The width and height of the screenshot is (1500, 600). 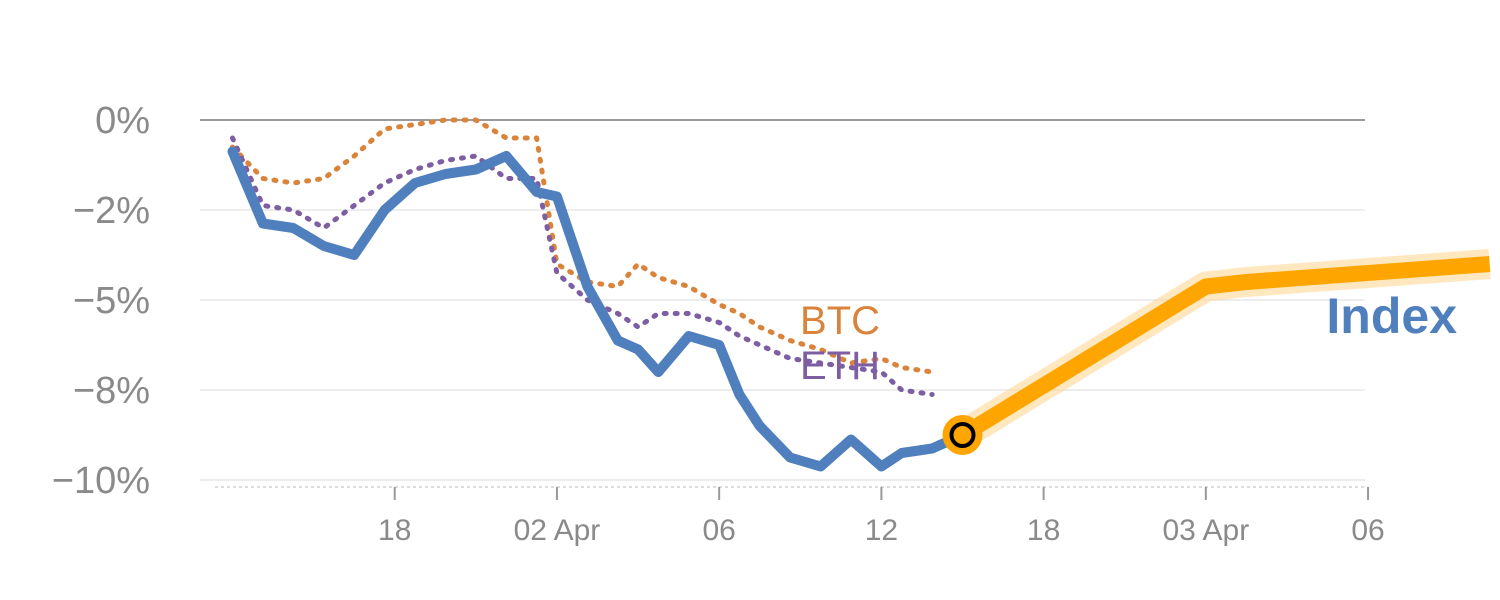 What do you see at coordinates (111, 391) in the screenshot?
I see `y-tick-label: −8%` at bounding box center [111, 391].